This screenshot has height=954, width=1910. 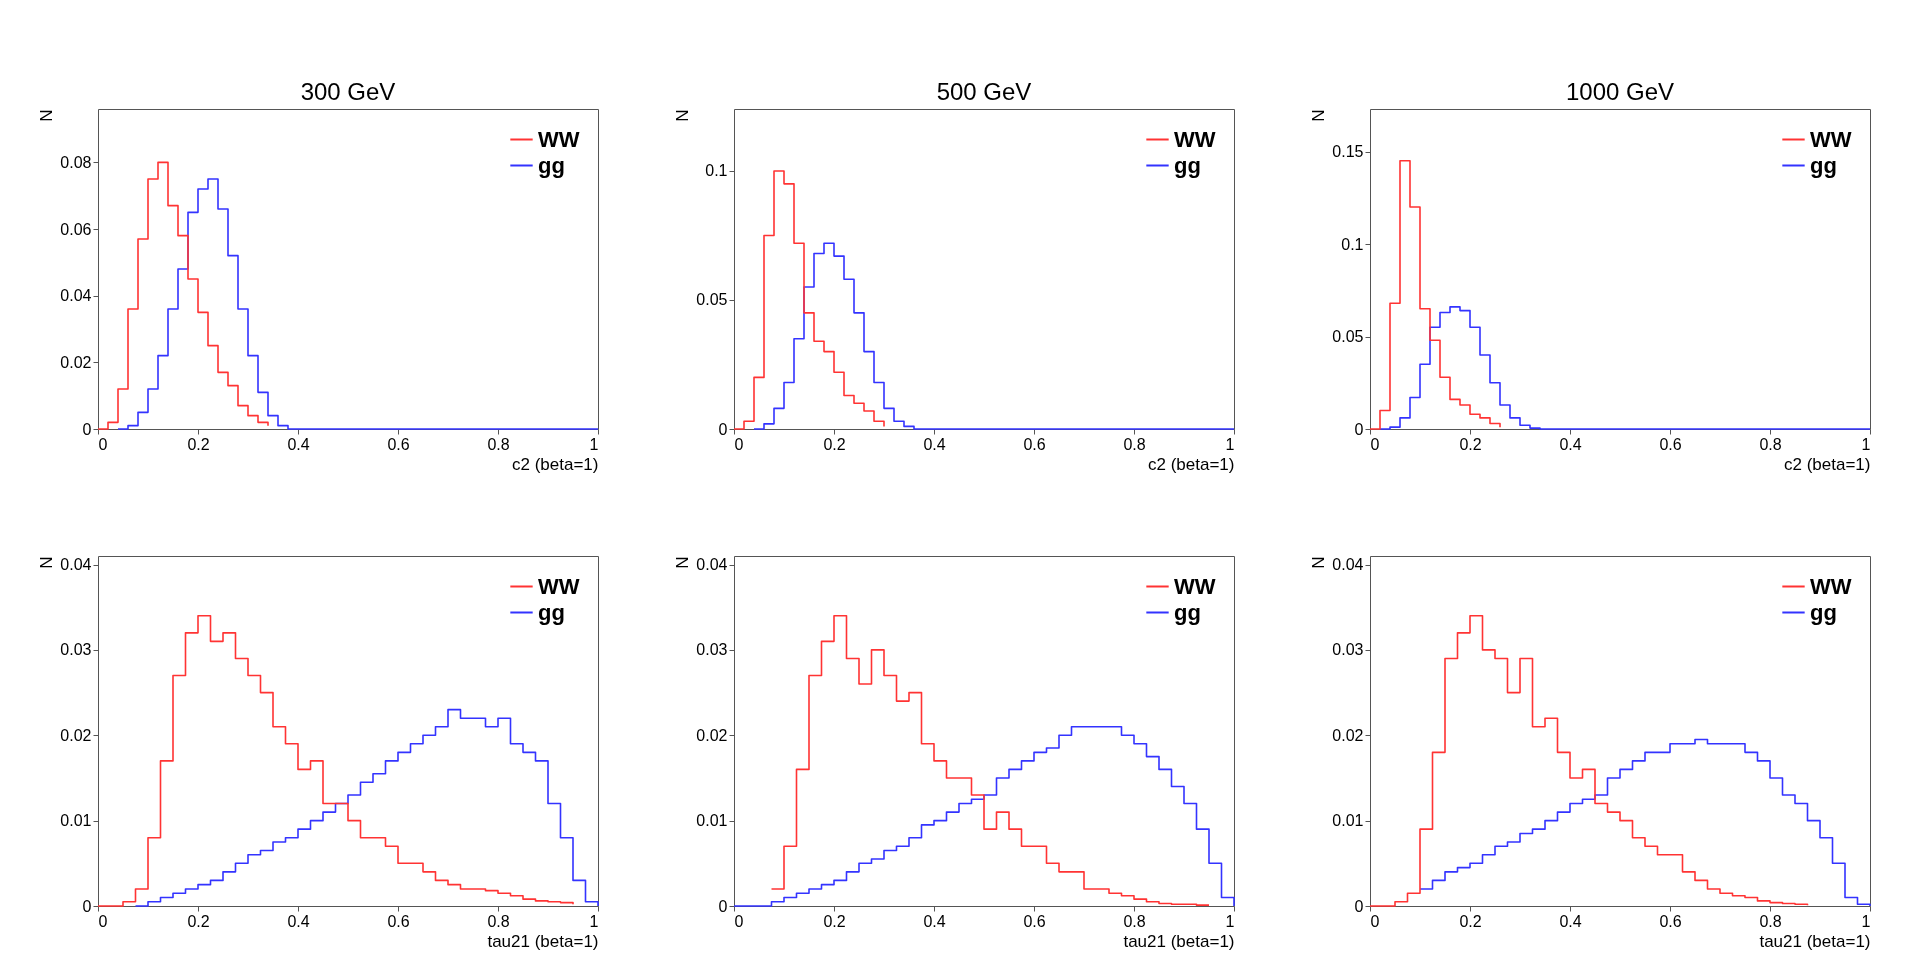 What do you see at coordinates (348, 91) in the screenshot?
I see `chart-title: 300 GeV` at bounding box center [348, 91].